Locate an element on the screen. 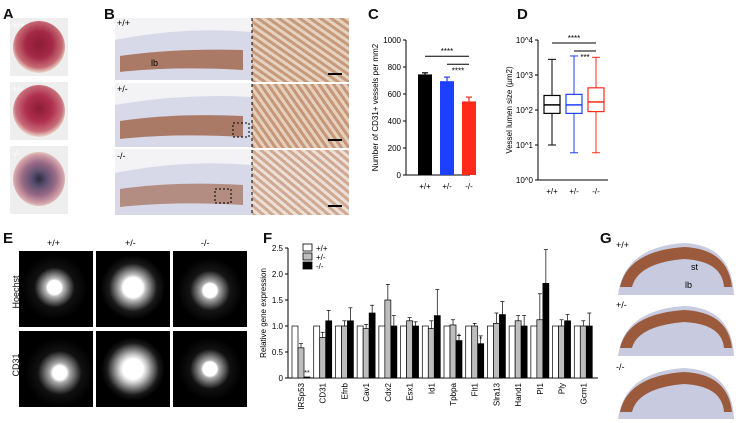  panel-label-f: F is located at coordinates (268, 238).